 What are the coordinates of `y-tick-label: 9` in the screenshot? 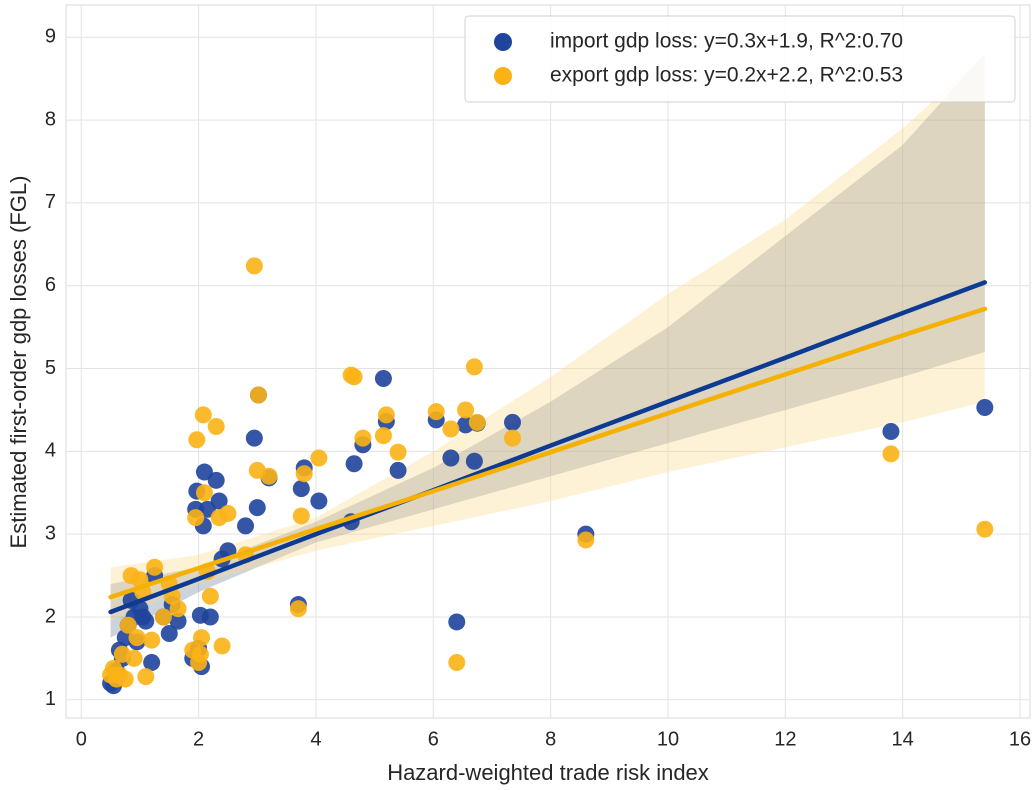 It's located at (50, 37).